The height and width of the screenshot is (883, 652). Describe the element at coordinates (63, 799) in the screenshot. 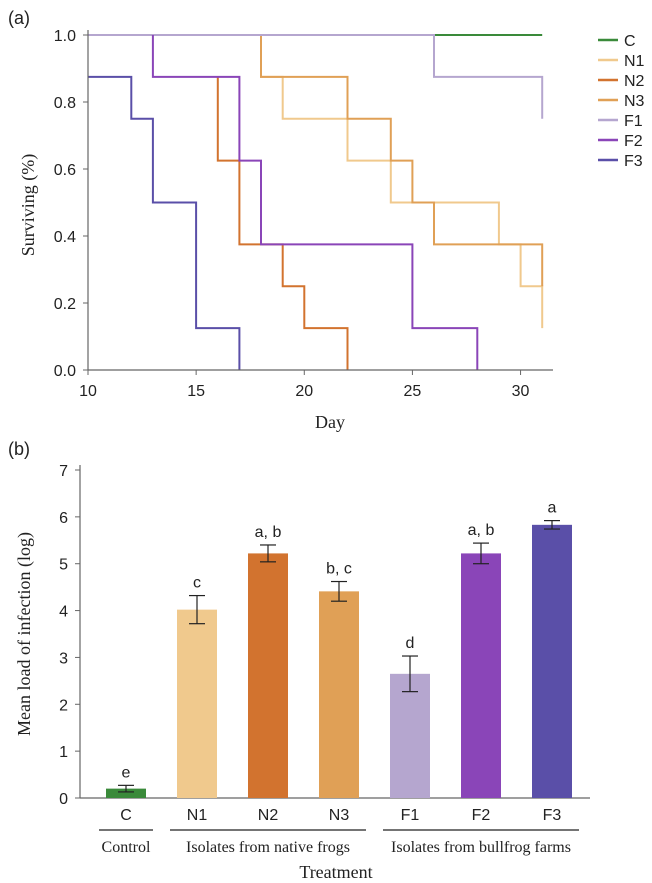

I see `infection-y-tick-label: 0` at that location.